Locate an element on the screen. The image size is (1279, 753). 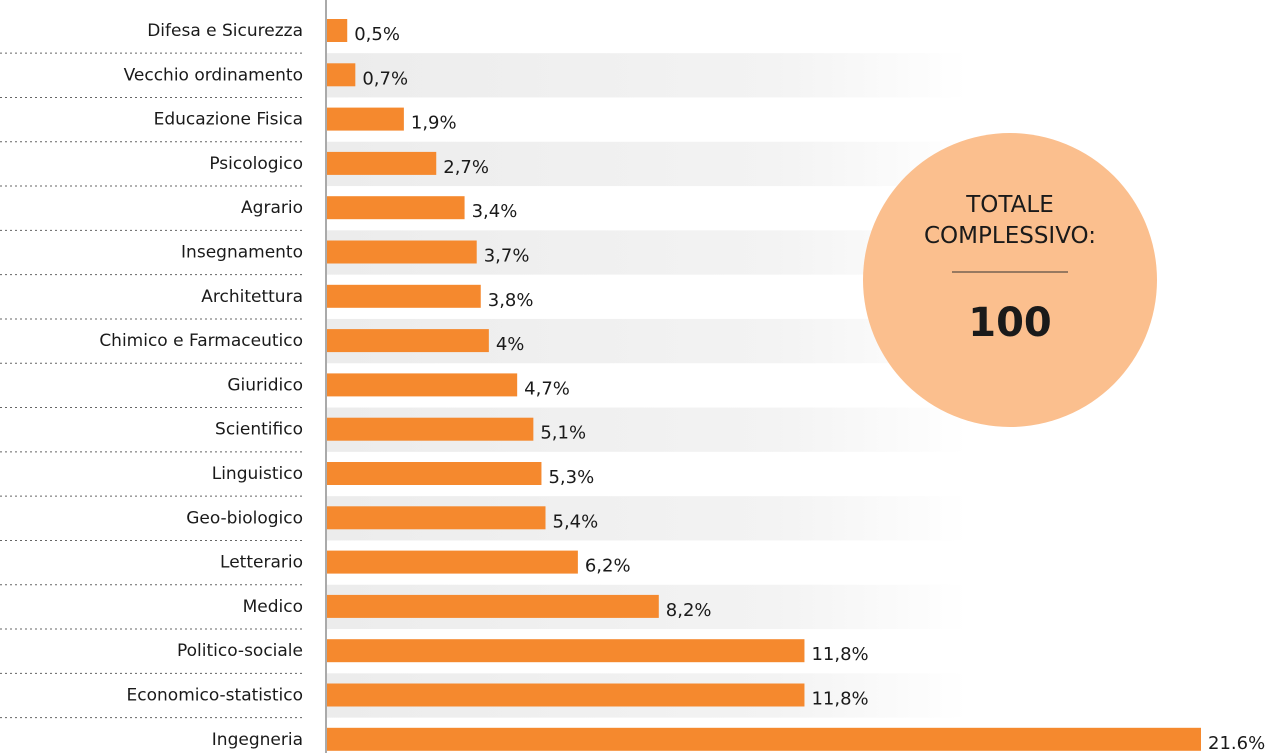
category-label: Ingegneria is located at coordinates (257, 740).